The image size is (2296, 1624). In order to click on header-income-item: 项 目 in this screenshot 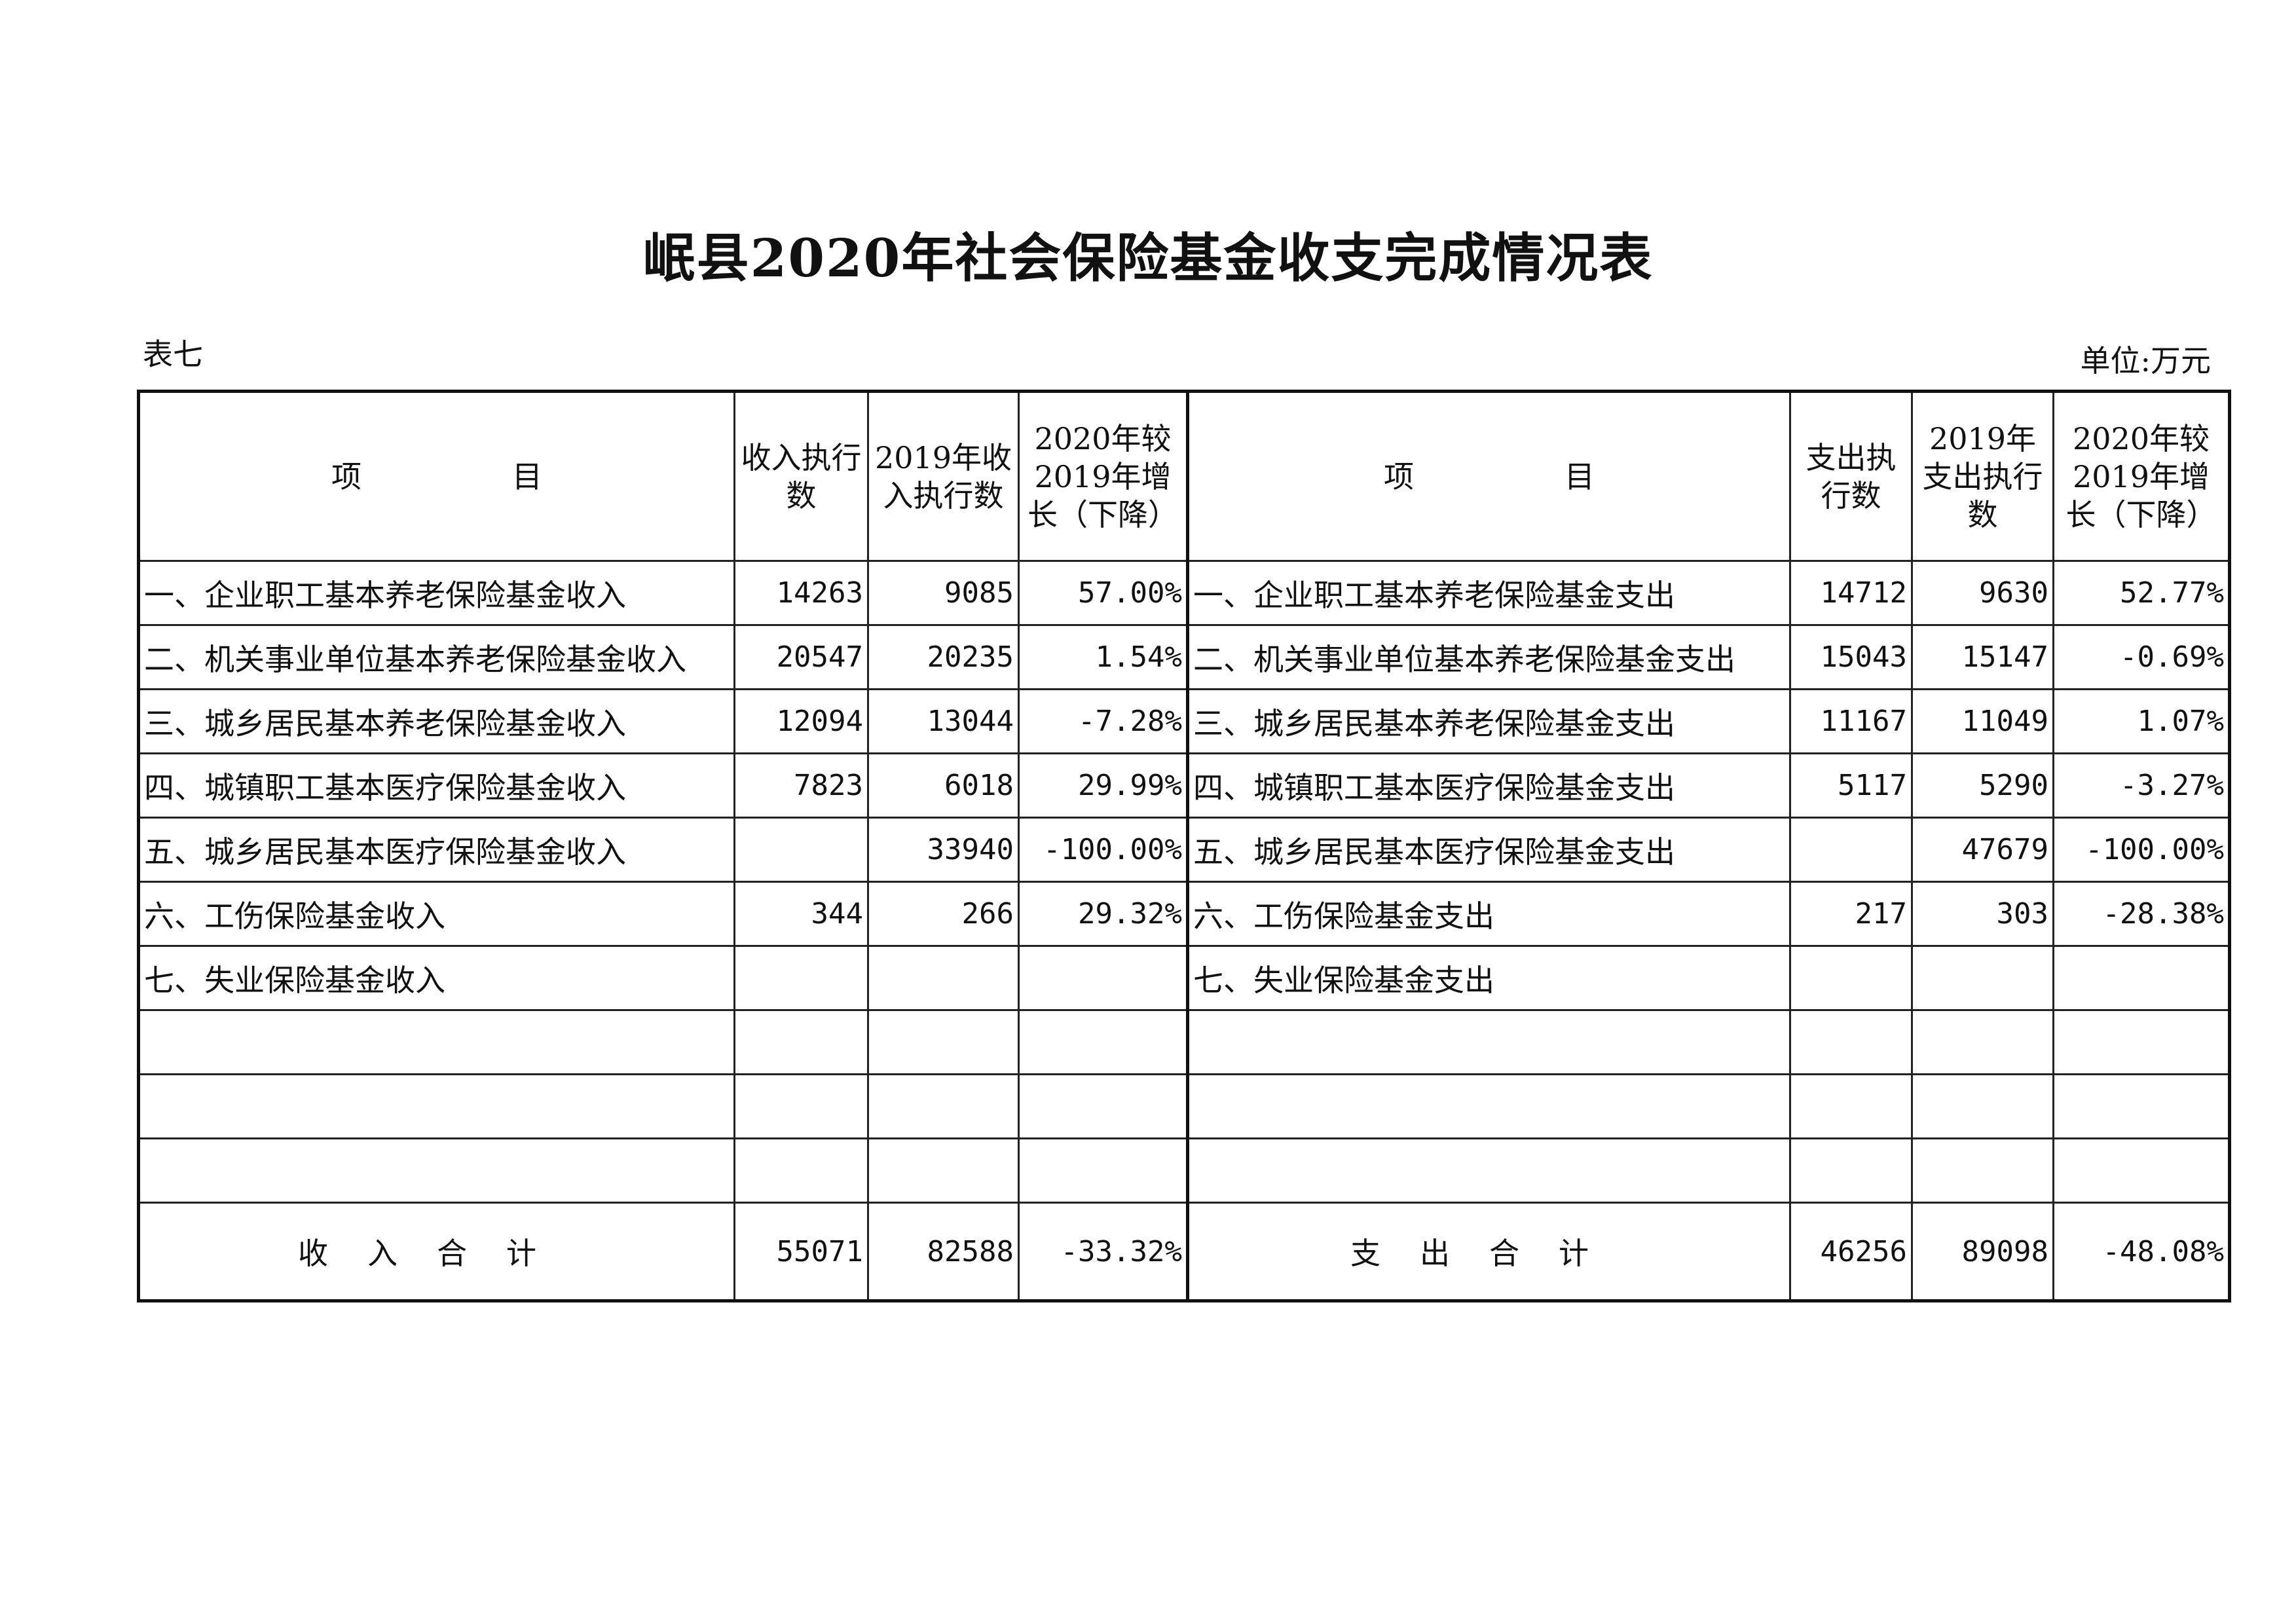, I will do `click(436, 476)`.